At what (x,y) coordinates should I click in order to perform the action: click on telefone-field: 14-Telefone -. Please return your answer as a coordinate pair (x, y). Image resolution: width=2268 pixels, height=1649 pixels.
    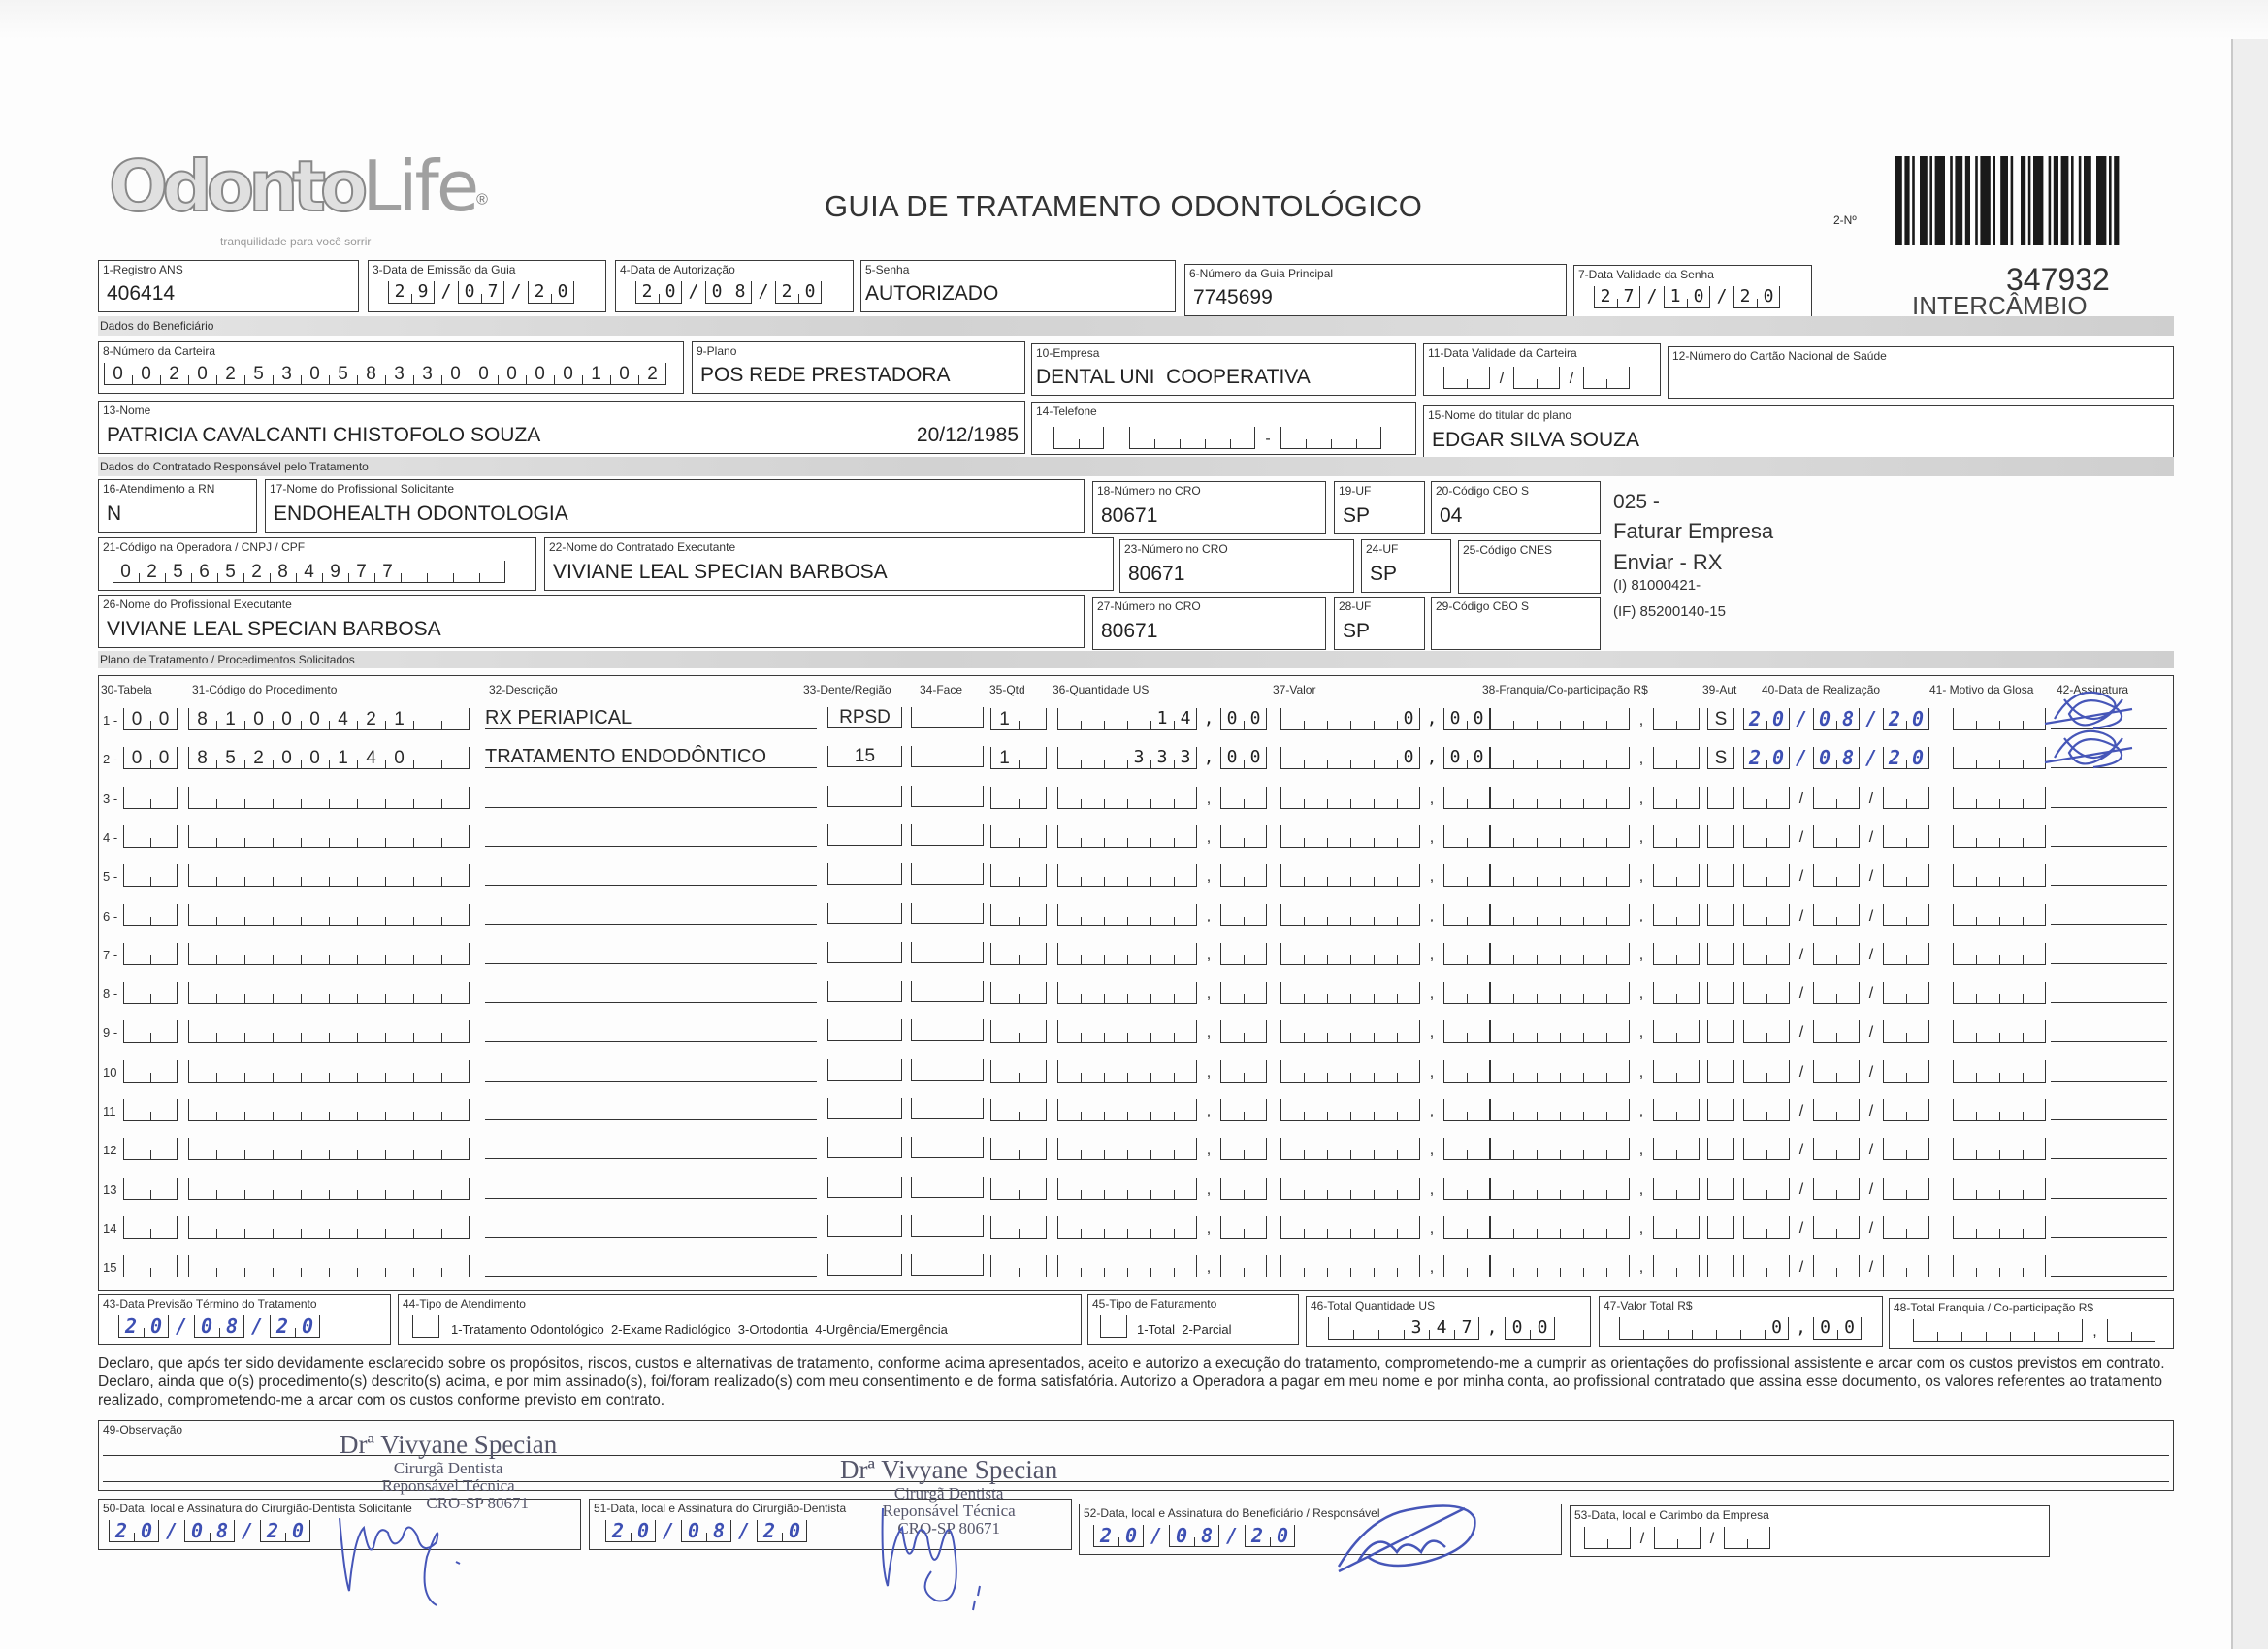
    Looking at the image, I should click on (1223, 428).